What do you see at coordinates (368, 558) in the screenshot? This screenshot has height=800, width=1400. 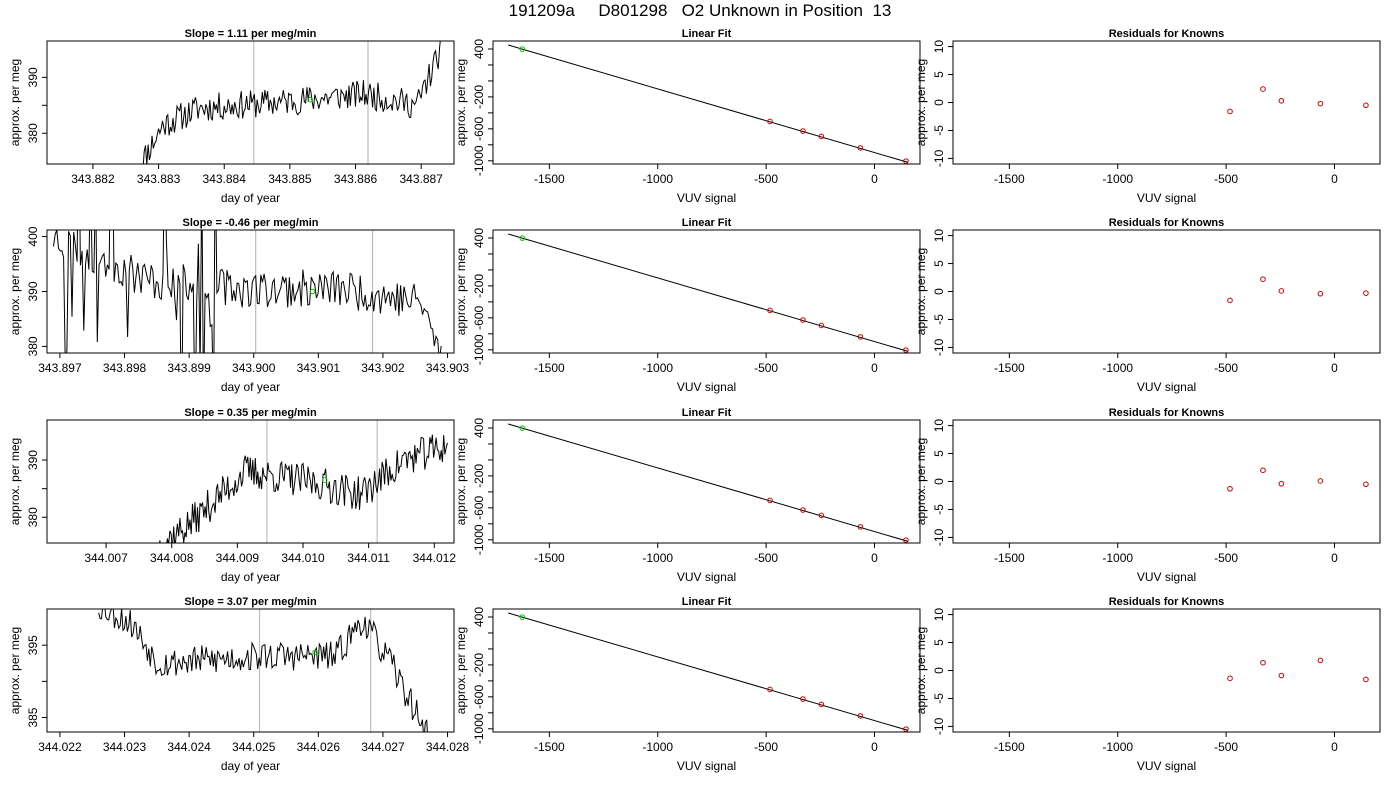 I see `x-tick-label: 344.011` at bounding box center [368, 558].